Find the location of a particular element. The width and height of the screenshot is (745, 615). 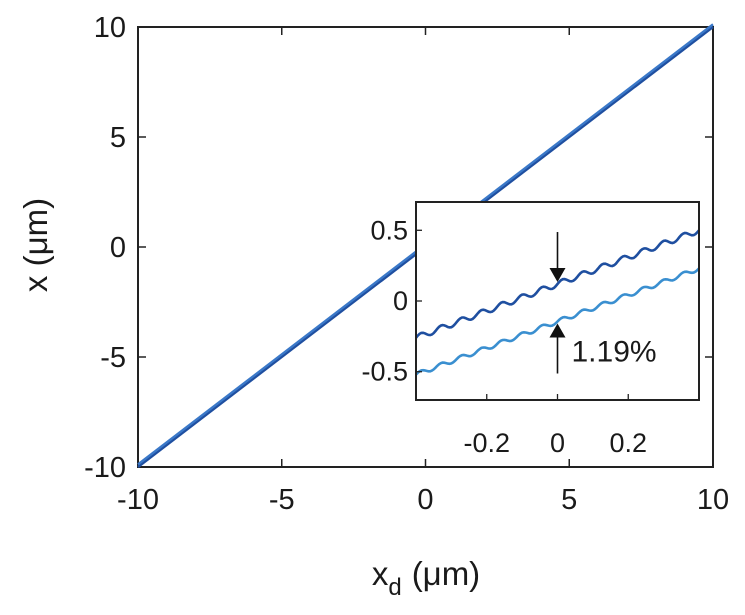

inset-series is located at coordinates (557, 302).